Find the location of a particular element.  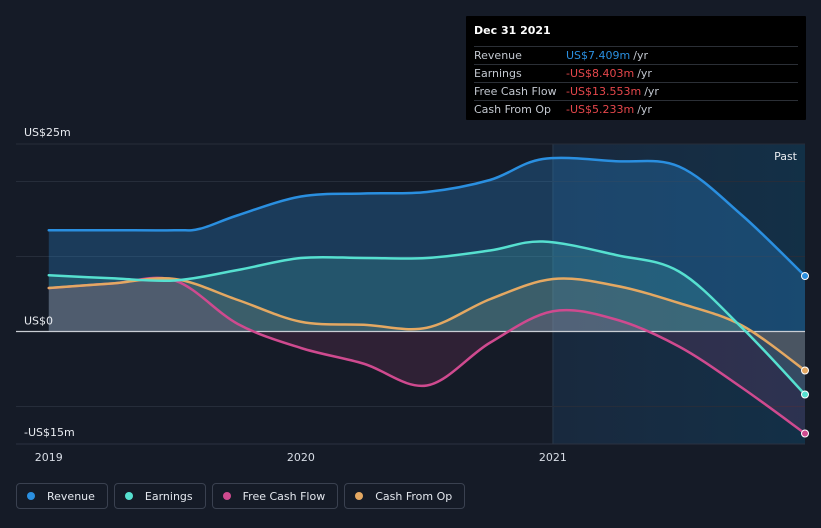

y-label-zero: US$0 is located at coordinates (38, 321).